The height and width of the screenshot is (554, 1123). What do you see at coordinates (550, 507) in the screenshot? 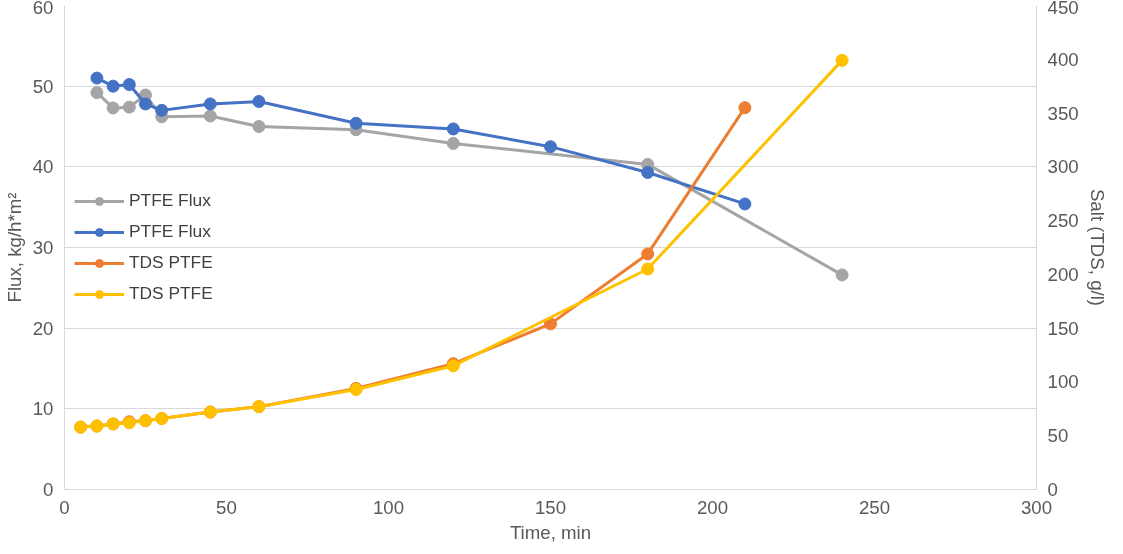
I see `x-tick-label: 150` at bounding box center [550, 507].